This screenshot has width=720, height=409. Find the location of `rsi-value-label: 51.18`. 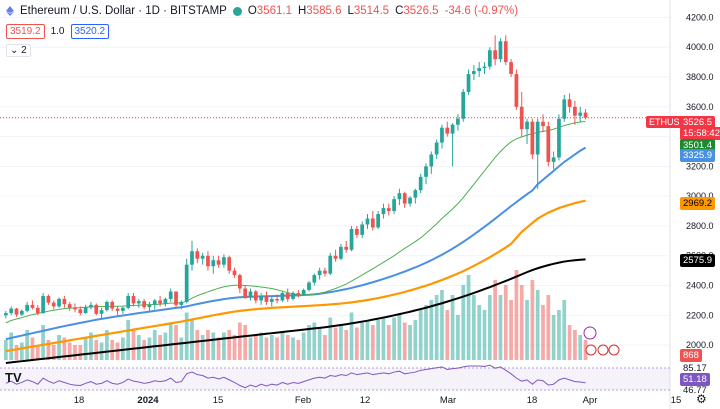

rsi-value-label: 51.18 is located at coordinates (695, 379).